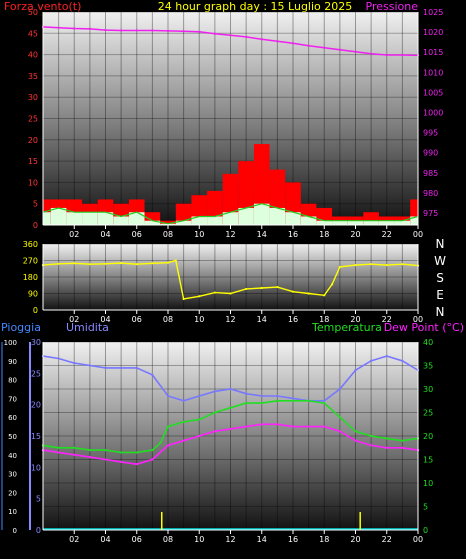 This screenshot has width=466, height=559. I want to click on y-right-tick: 1005, so click(433, 92).